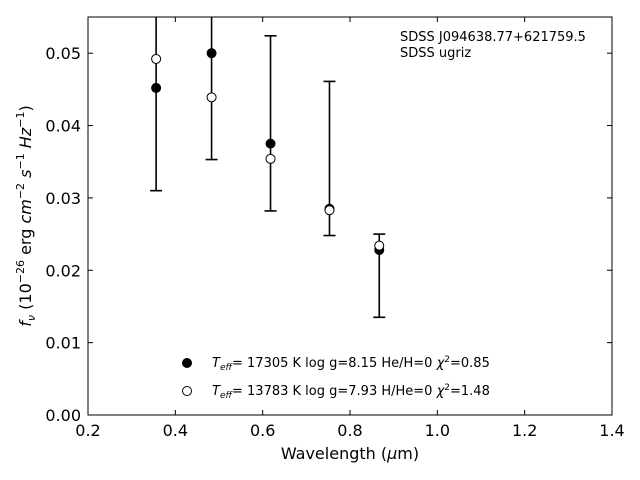 The height and width of the screenshot is (480, 640). I want to click on legend-marker-filled, so click(187, 363).